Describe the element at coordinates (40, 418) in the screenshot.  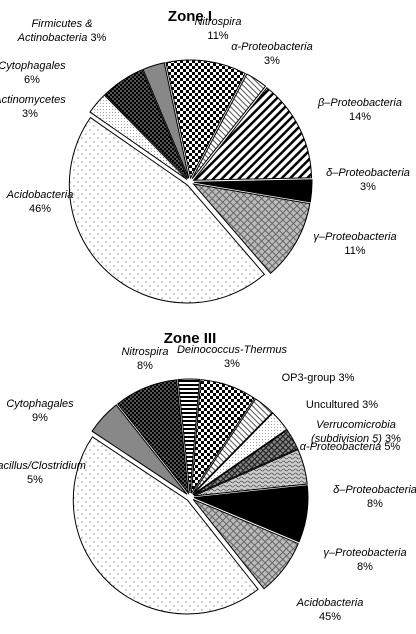
I see `slice-percent: 9%` at that location.